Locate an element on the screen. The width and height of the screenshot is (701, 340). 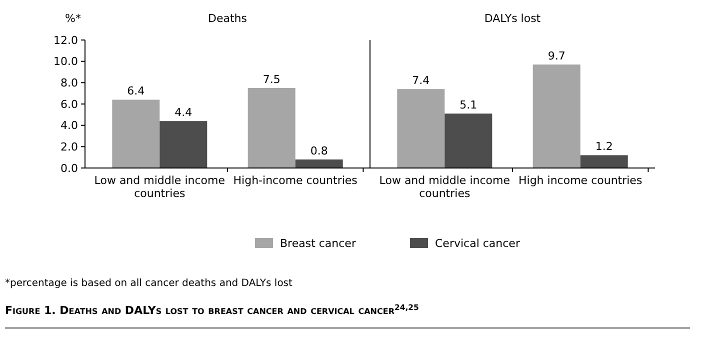
data-label: 7.5 is located at coordinates (271, 79).